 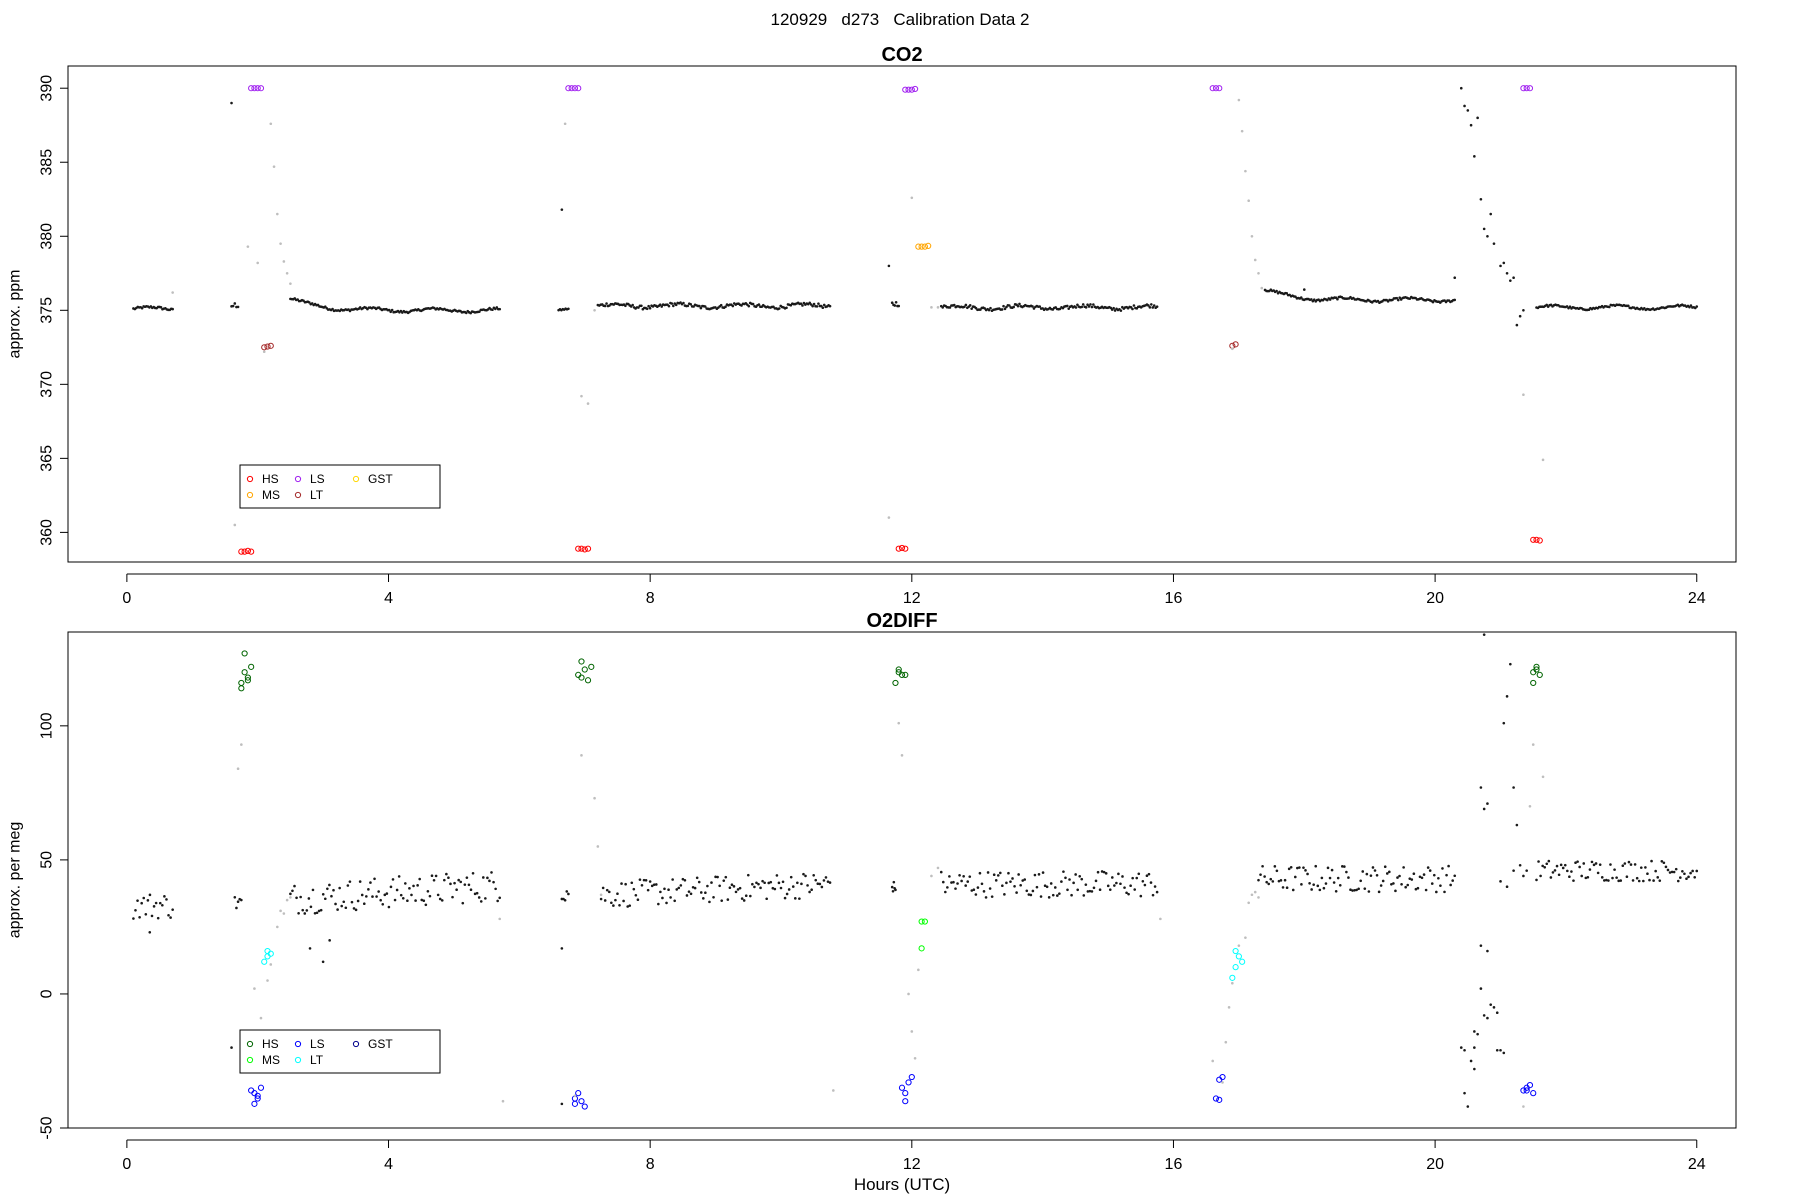 I want to click on legend-label: LS, so click(x=317, y=1044).